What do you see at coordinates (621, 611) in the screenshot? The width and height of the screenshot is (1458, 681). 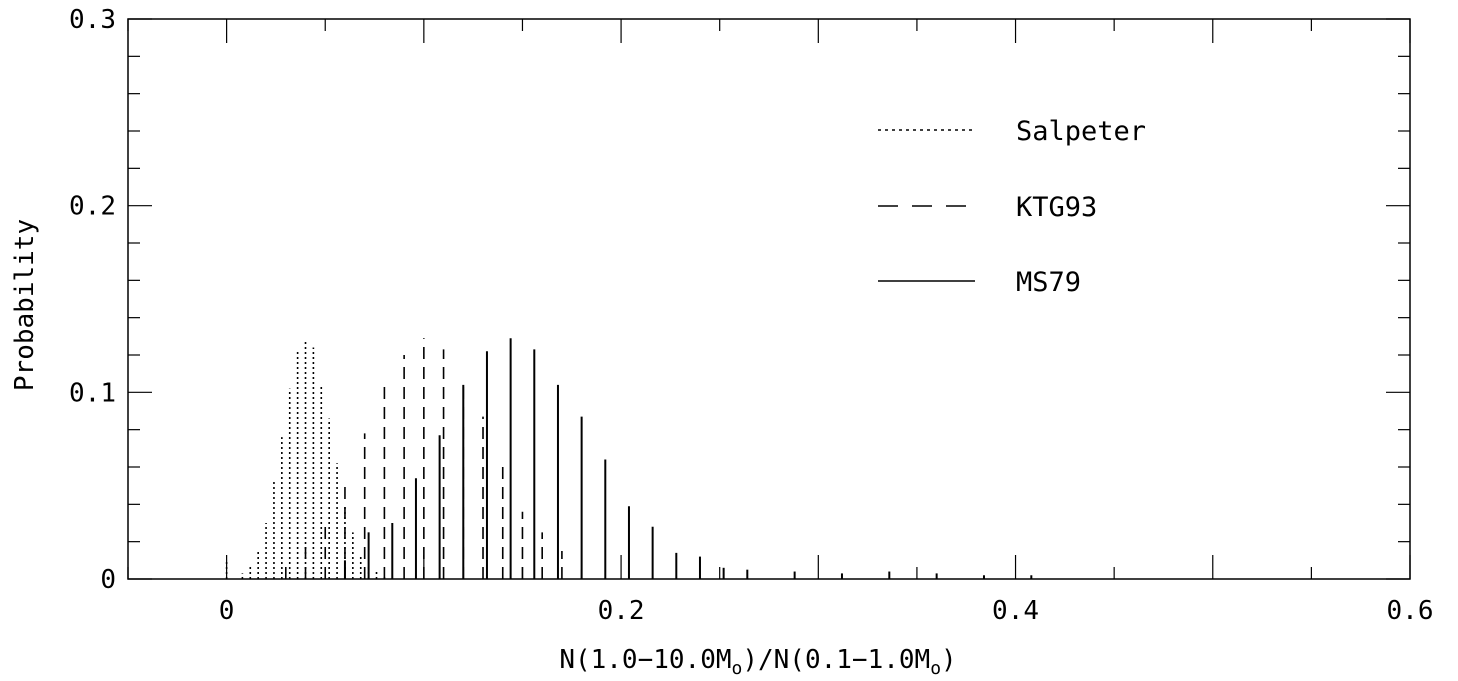 I see `x-tick-label: 0.2` at bounding box center [621, 611].